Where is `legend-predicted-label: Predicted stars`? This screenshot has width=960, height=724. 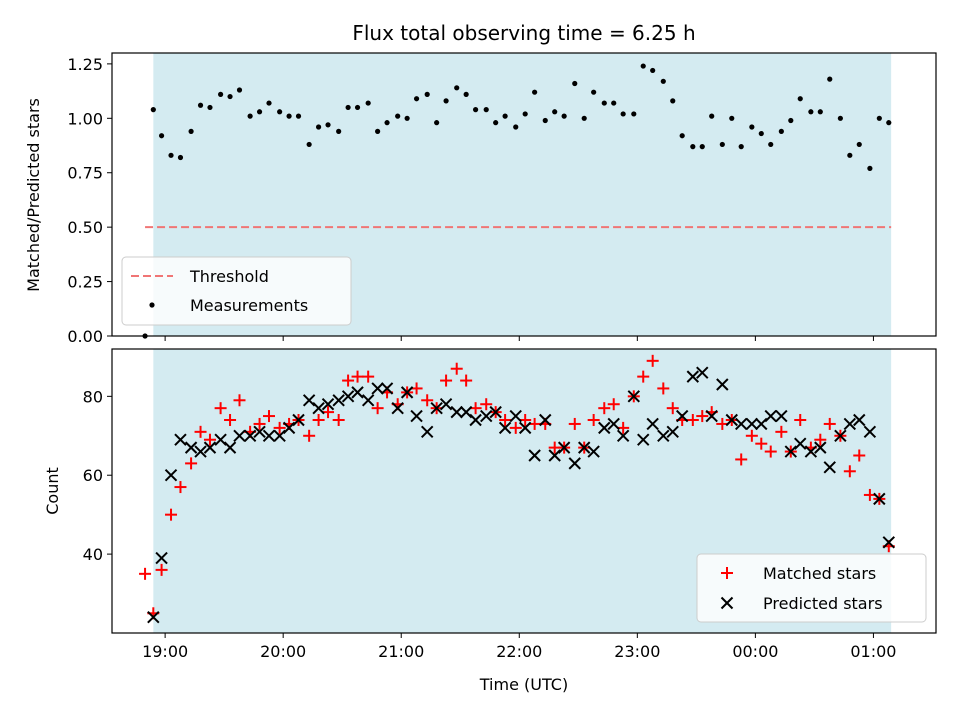
legend-predicted-label: Predicted stars is located at coordinates (823, 603).